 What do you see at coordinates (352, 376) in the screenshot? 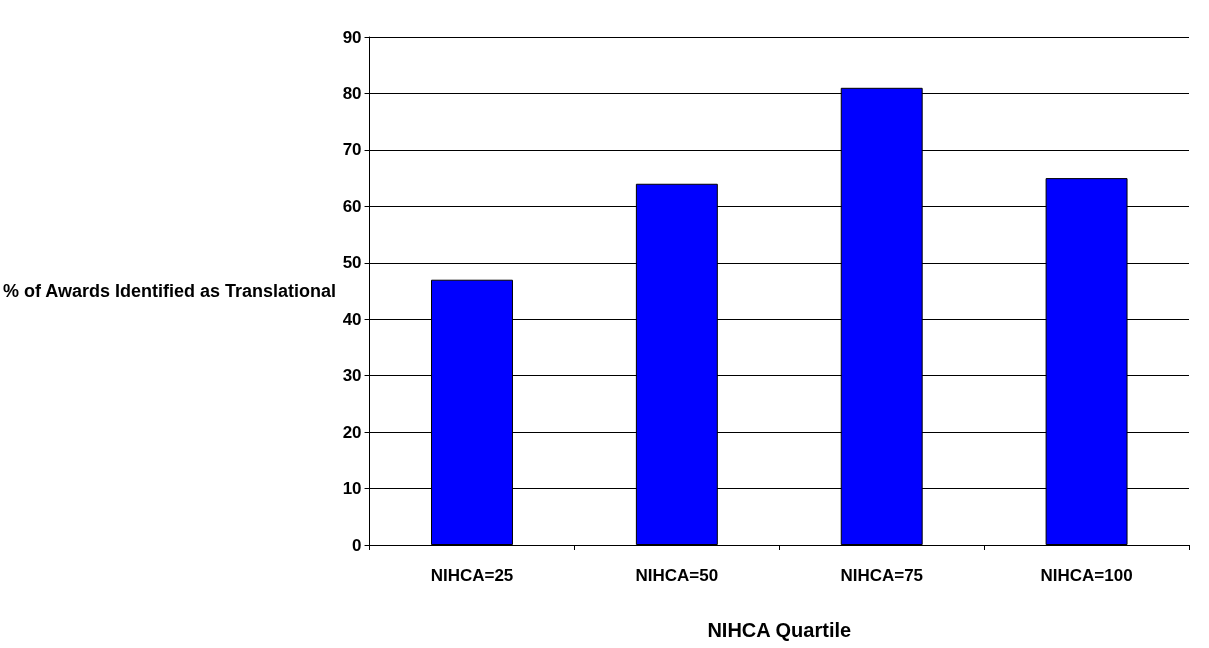
I see `y-tick-label: 30` at bounding box center [352, 376].